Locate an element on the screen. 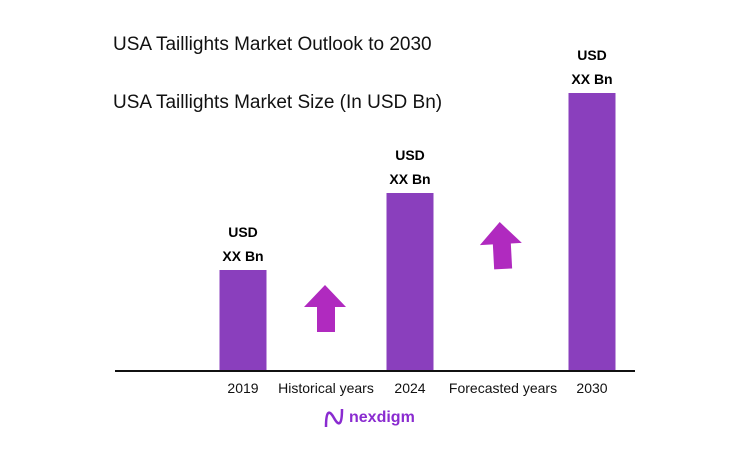 The height and width of the screenshot is (451, 731). logo-text: nexdigm is located at coordinates (382, 417).